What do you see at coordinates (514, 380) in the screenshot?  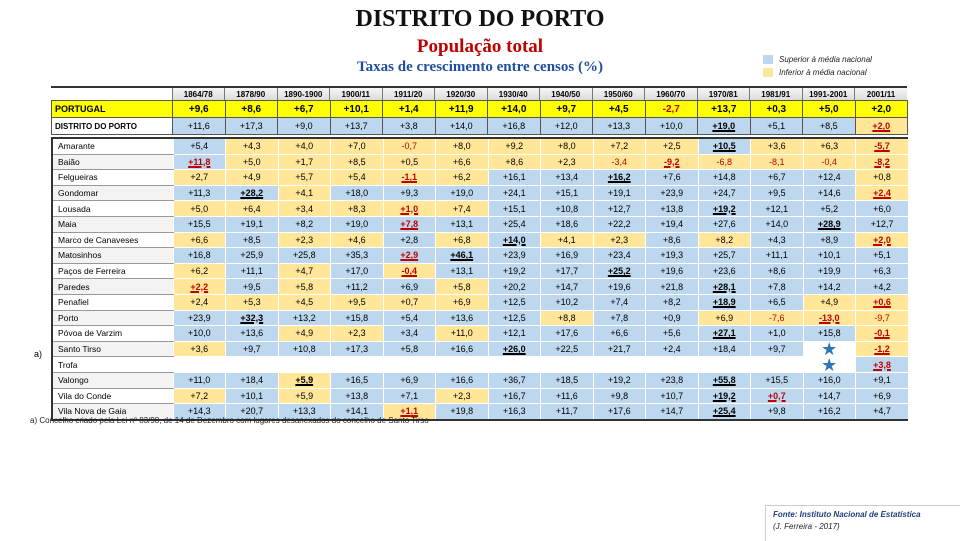 I see `table-cell: +36,7` at bounding box center [514, 380].